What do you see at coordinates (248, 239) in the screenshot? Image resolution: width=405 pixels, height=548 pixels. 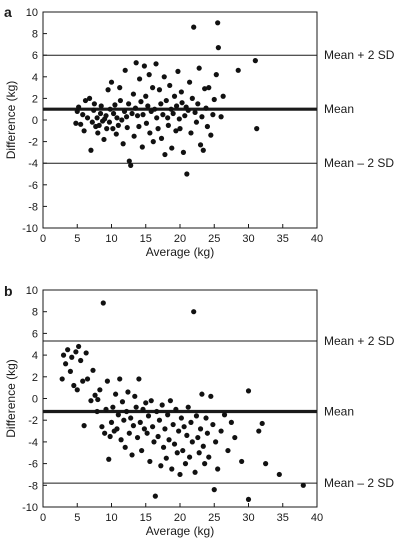 I see `x-tick-label: 30` at bounding box center [248, 239].